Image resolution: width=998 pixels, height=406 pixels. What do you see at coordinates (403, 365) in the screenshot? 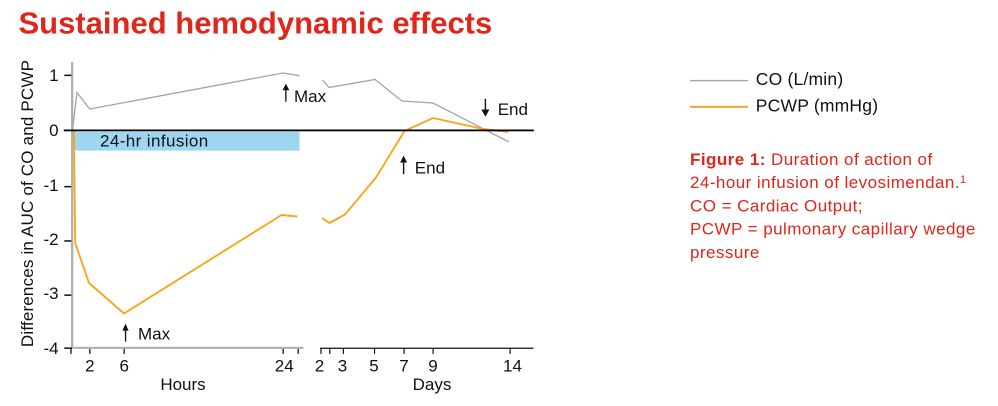
I see `svg-text: 7` at bounding box center [403, 365].